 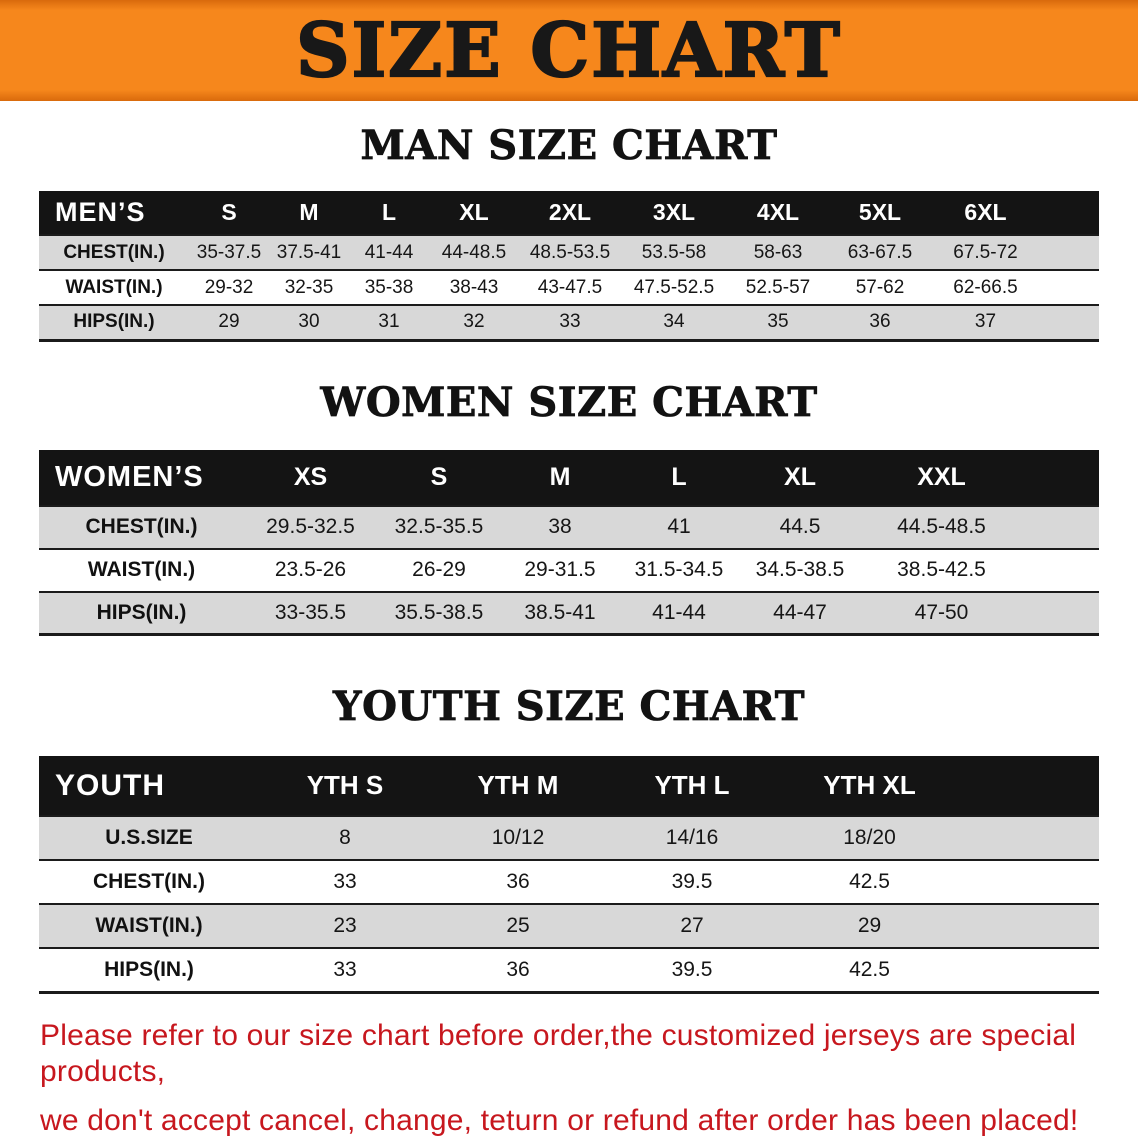 What do you see at coordinates (778, 213) in the screenshot?
I see `size-column-header: 4XL` at bounding box center [778, 213].